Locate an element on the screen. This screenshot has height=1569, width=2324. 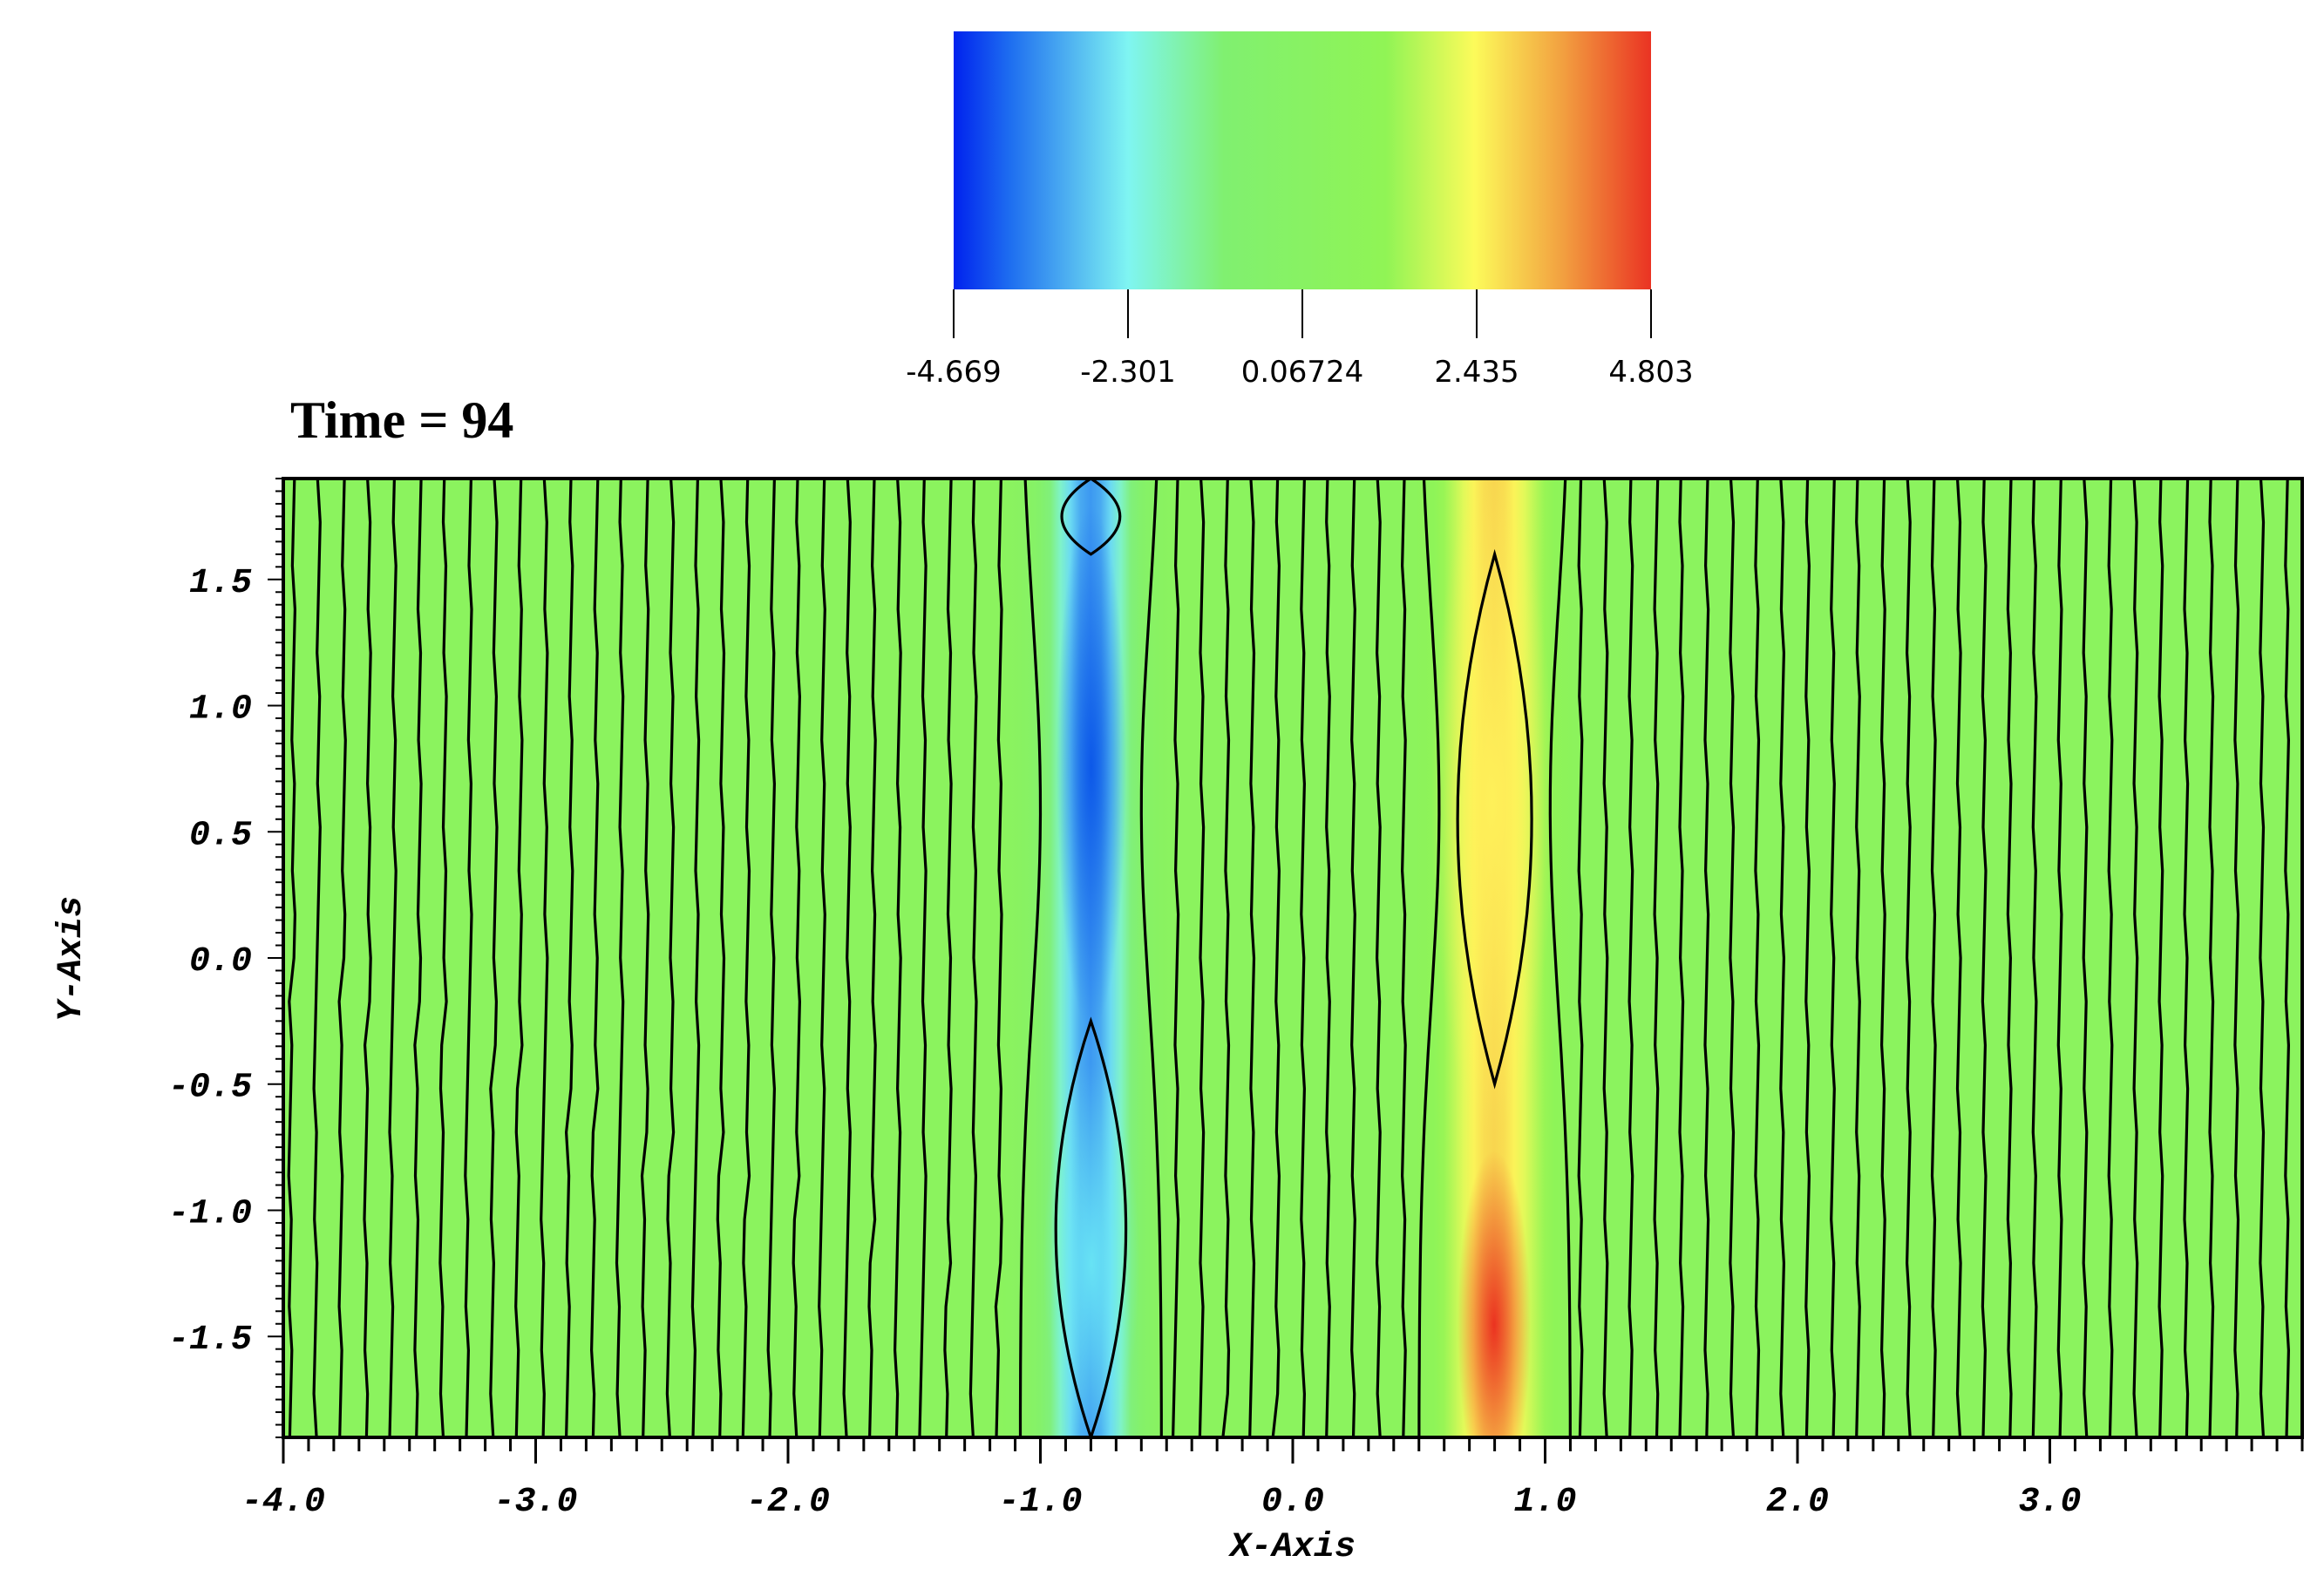
colorbar-ticks: -4.669 -2.301 0.06724 2.435 4.803 is located at coordinates (1300, 340).